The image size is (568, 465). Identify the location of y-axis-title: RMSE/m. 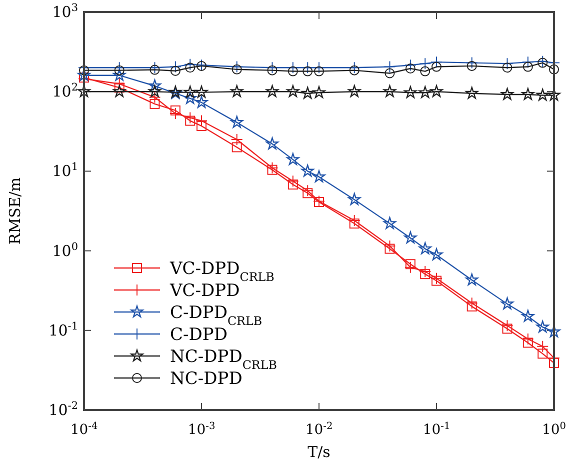
(15, 211).